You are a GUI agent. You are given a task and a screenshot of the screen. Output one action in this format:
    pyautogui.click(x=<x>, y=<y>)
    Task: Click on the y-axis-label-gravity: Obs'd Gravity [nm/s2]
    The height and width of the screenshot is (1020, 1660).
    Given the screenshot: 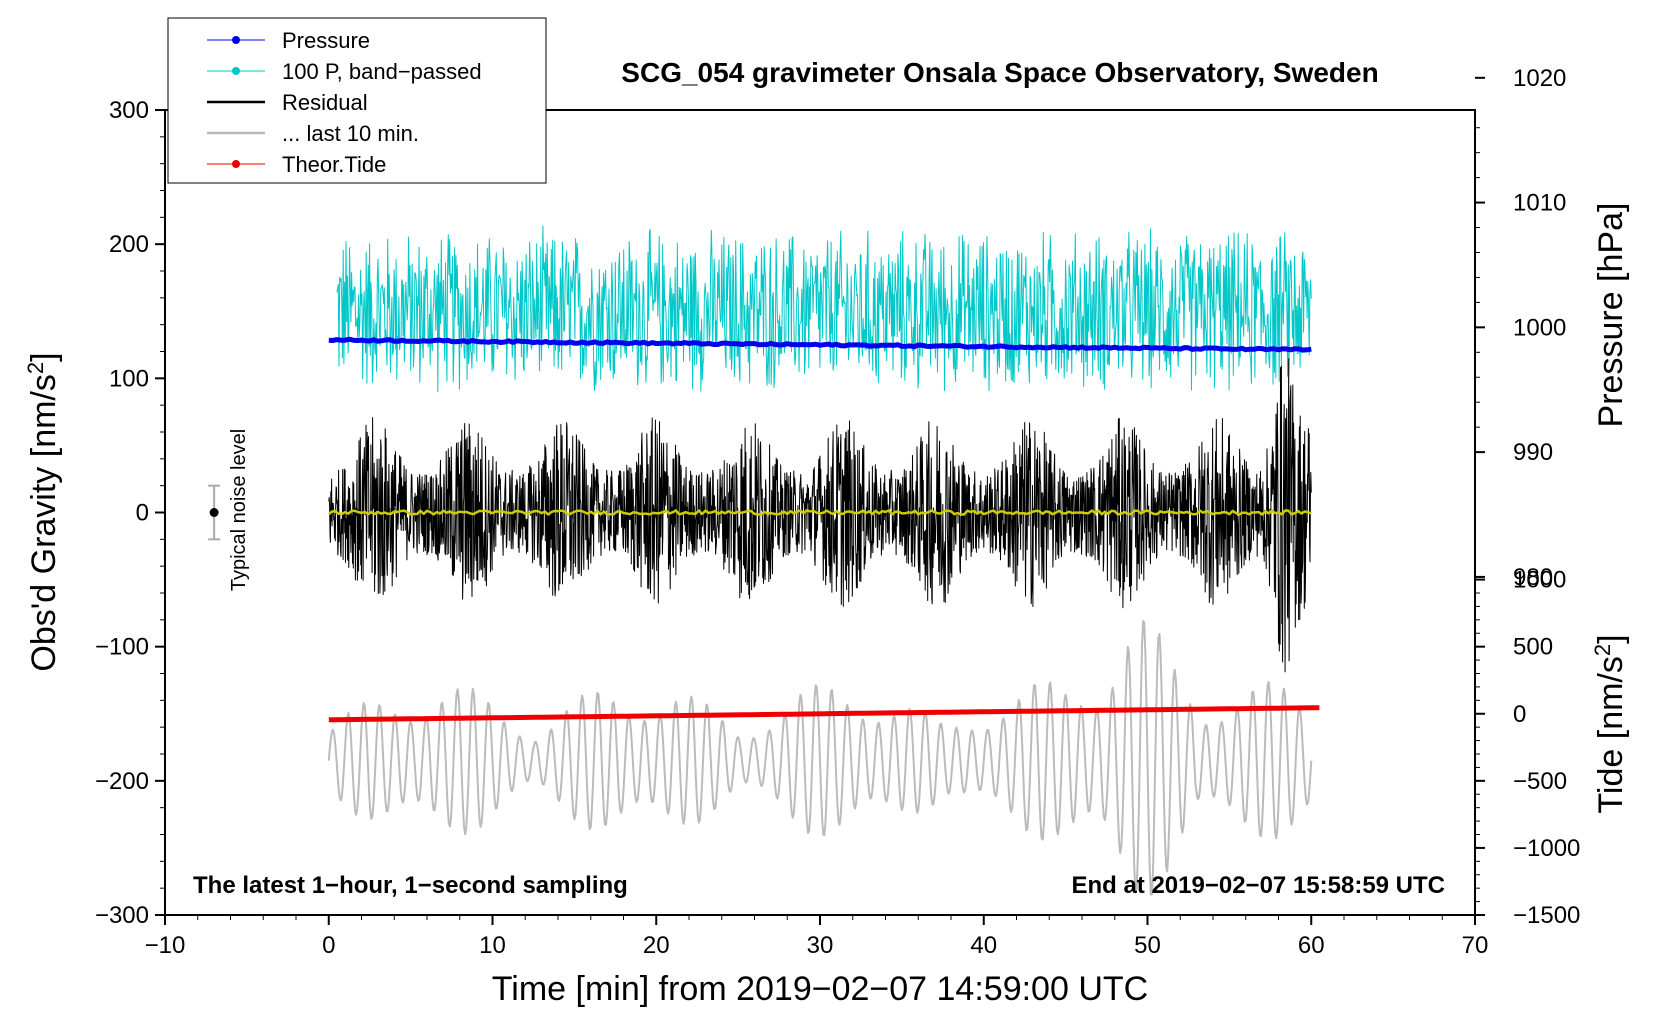 What is the action you would take?
    pyautogui.click(x=43, y=511)
    